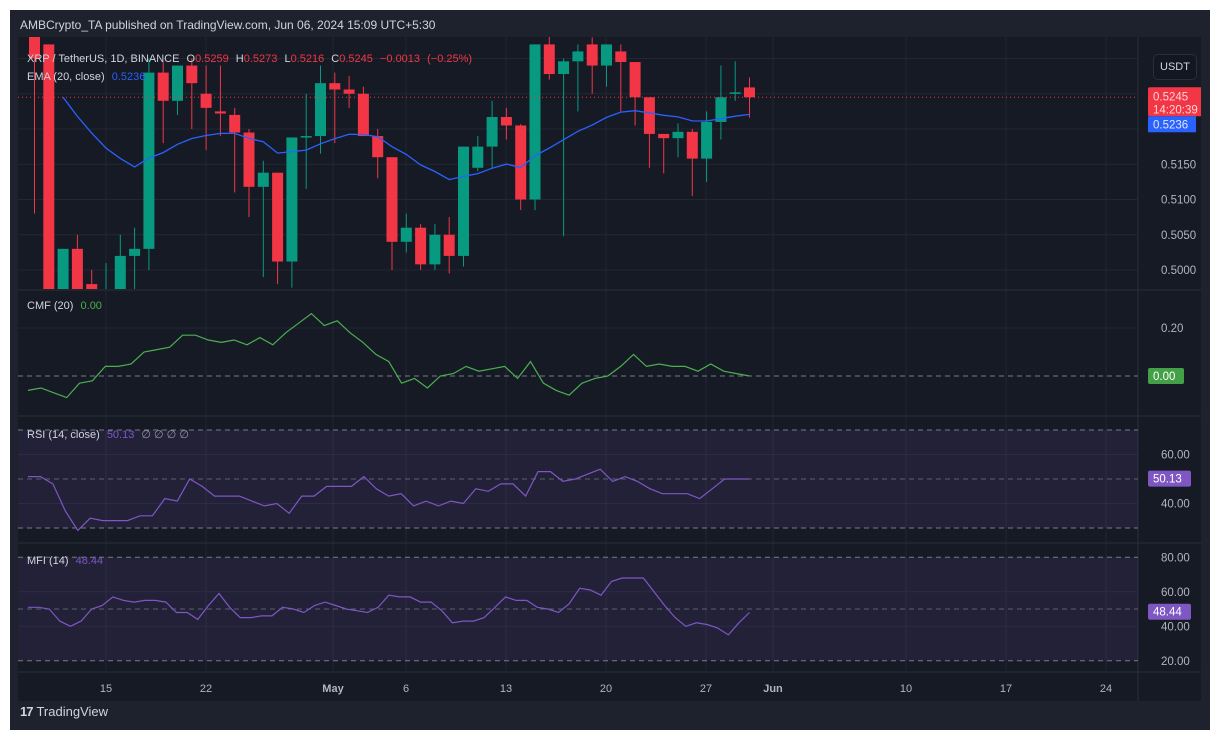 The image size is (1220, 740). Describe the element at coordinates (257, 59) in the screenshot. I see `ohlc-high: H0.5273` at that location.